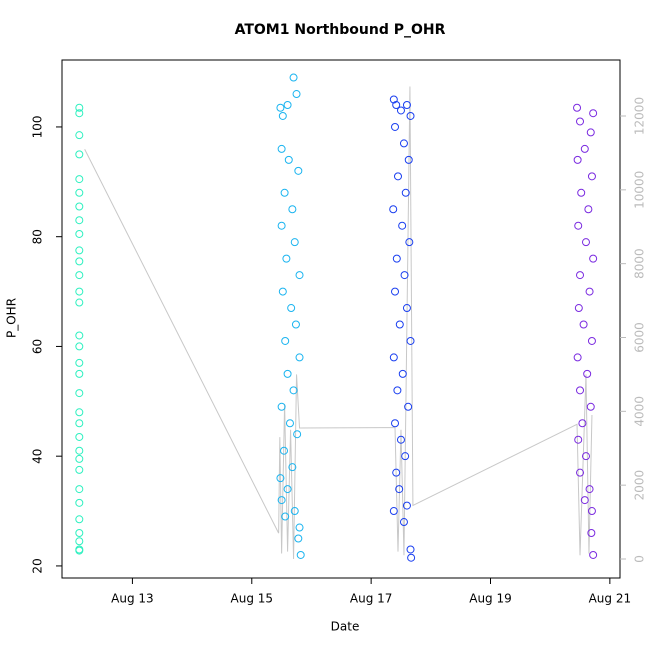 Image resolution: width=650 pixels, height=654 pixels. What do you see at coordinates (38, 456) in the screenshot?
I see `y-tick-label: 40` at bounding box center [38, 456].